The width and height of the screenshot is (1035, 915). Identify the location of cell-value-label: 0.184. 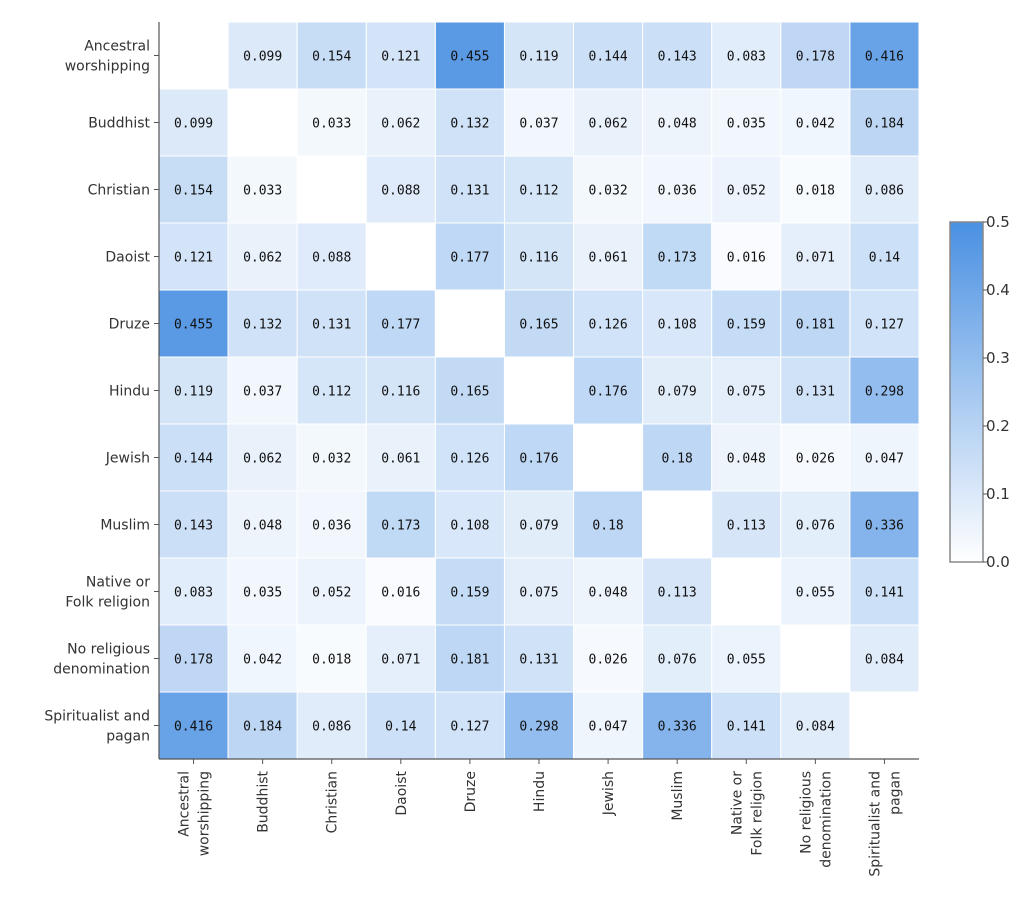
(262, 727).